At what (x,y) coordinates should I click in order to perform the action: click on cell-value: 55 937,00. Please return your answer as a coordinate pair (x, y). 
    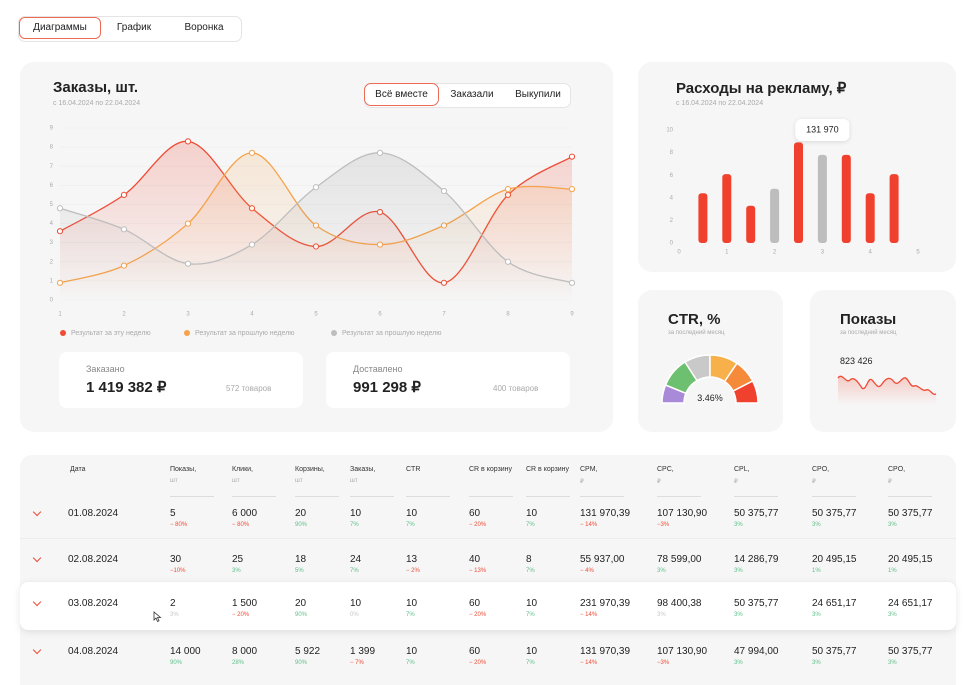
    Looking at the image, I should click on (602, 559).